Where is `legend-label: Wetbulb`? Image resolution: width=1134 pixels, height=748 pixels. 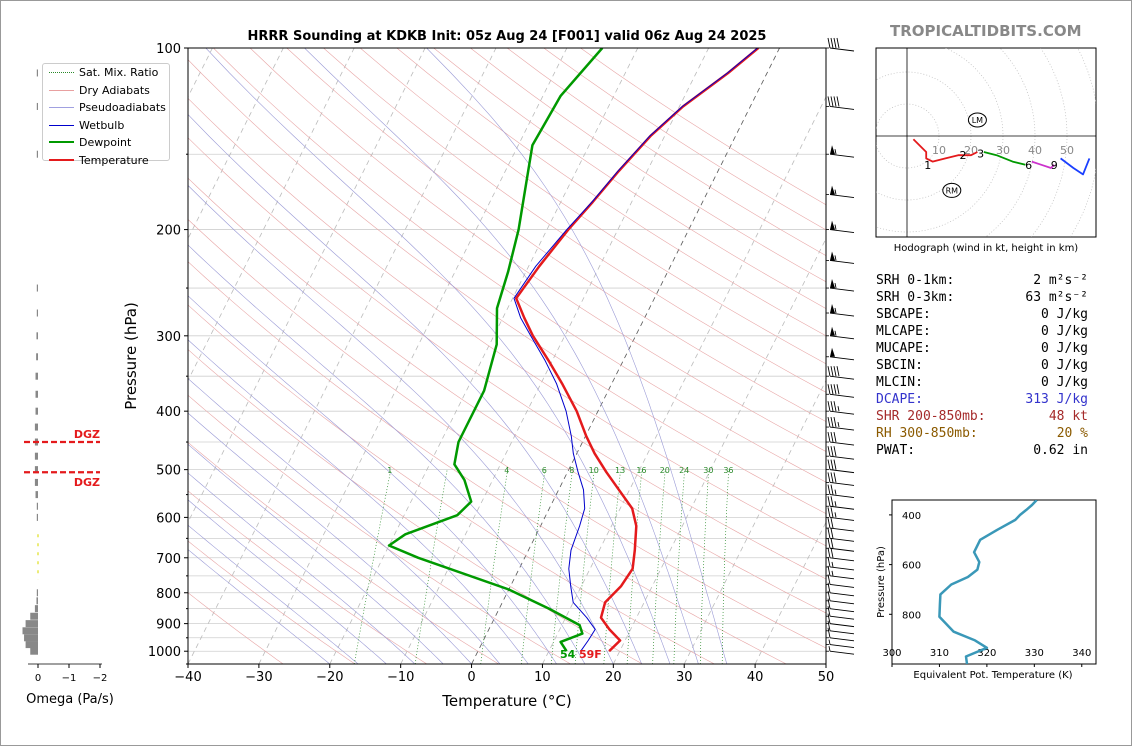 legend-label: Wetbulb is located at coordinates (102, 125).